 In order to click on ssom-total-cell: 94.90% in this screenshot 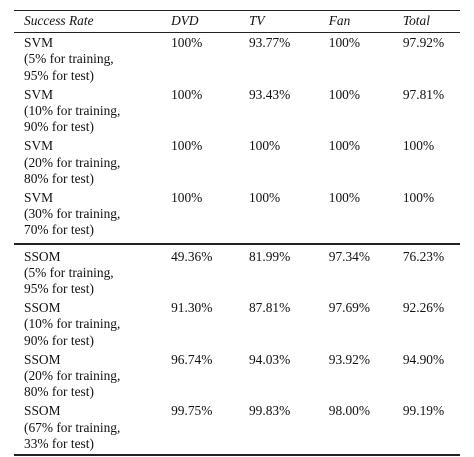, I will do `click(423, 359)`.